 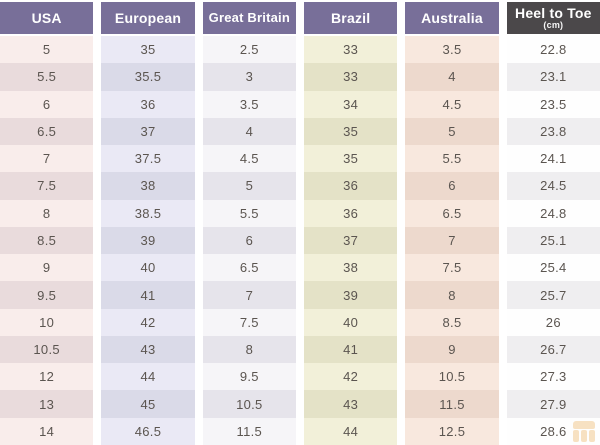 I want to click on column-header-label: USA, so click(x=46, y=17).